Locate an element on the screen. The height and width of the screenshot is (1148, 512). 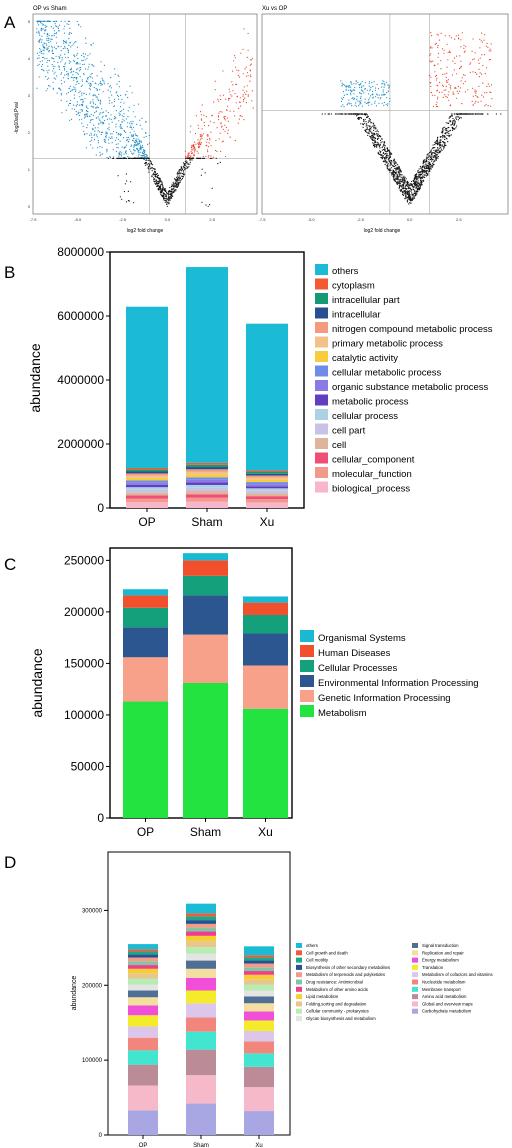
x-tick-label: OP is located at coordinates (146, 522).